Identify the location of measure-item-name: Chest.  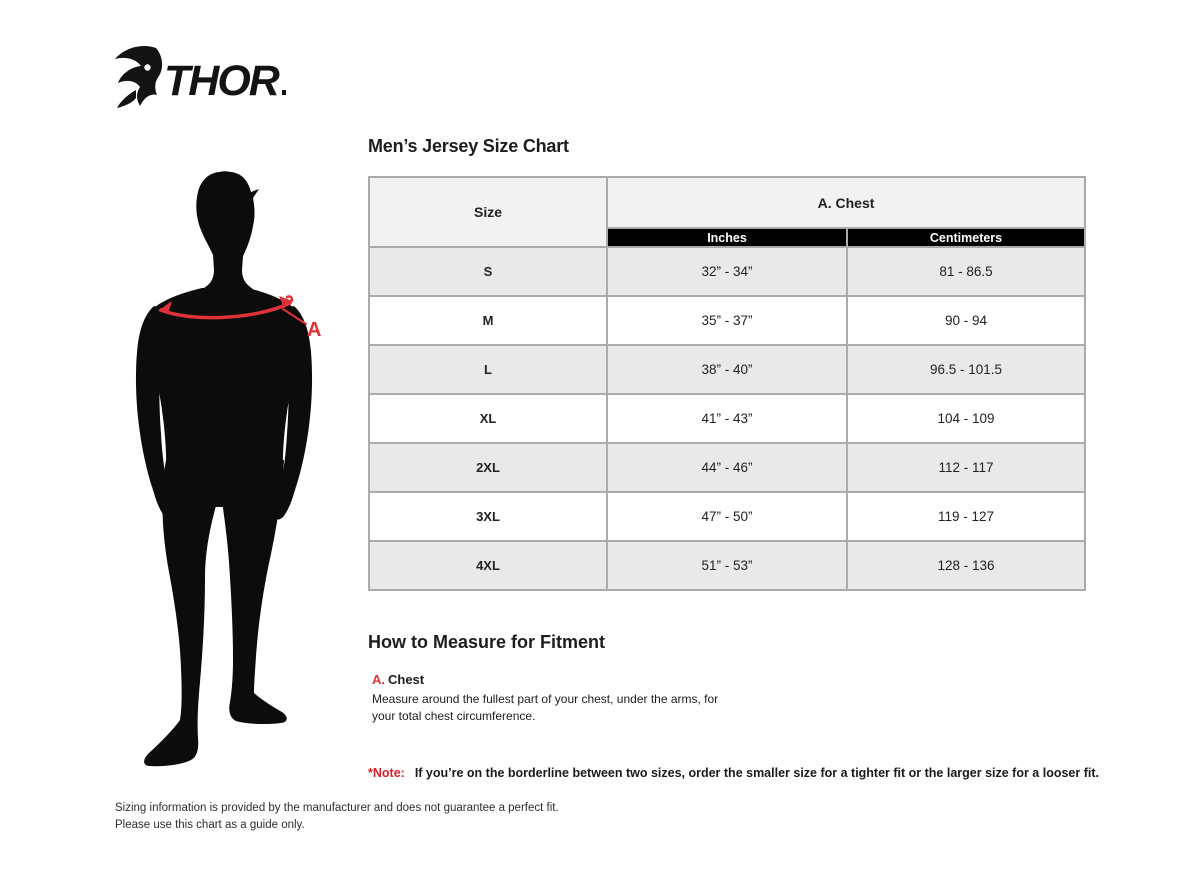
(406, 679).